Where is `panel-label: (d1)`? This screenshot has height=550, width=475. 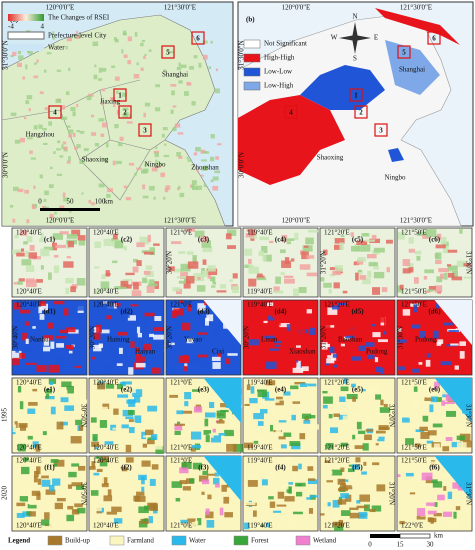
panel-label: (d1) is located at coordinates (49, 312).